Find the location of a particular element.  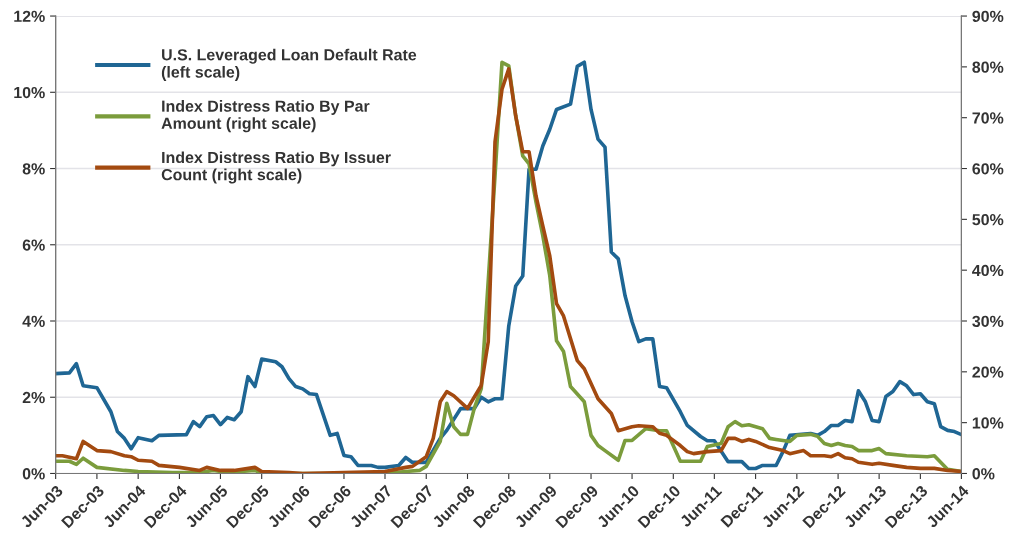

y-tick-label: 8% is located at coordinates (33, 169).